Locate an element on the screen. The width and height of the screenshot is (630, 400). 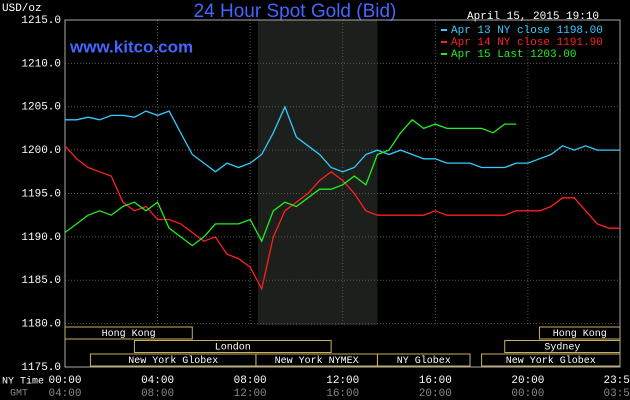
x2-tick-label: 12:00 is located at coordinates (250, 394).